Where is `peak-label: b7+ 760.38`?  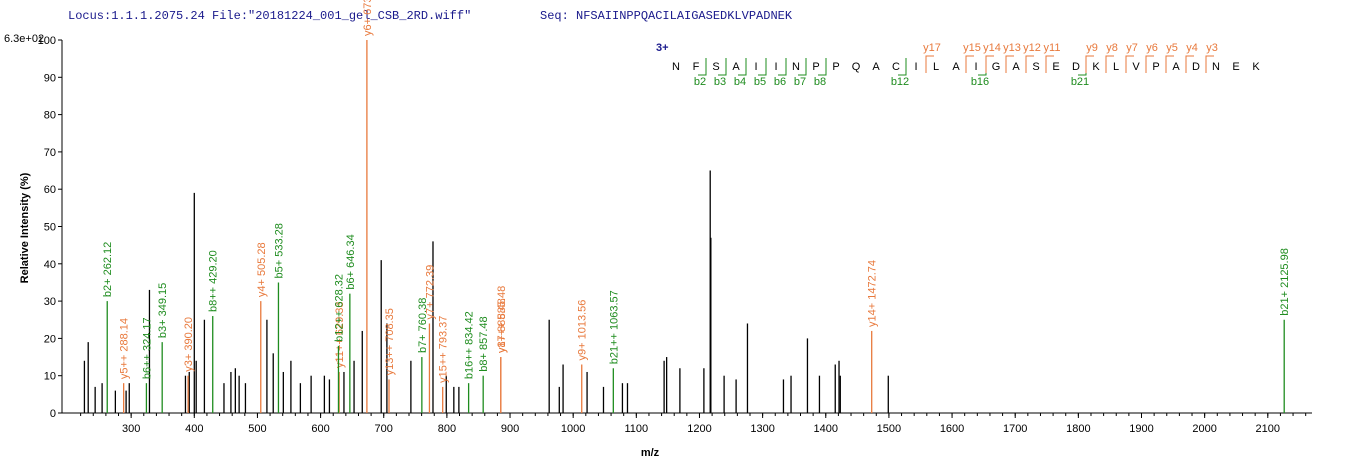
peak-label: b7+ 760.38 is located at coordinates (423, 325).